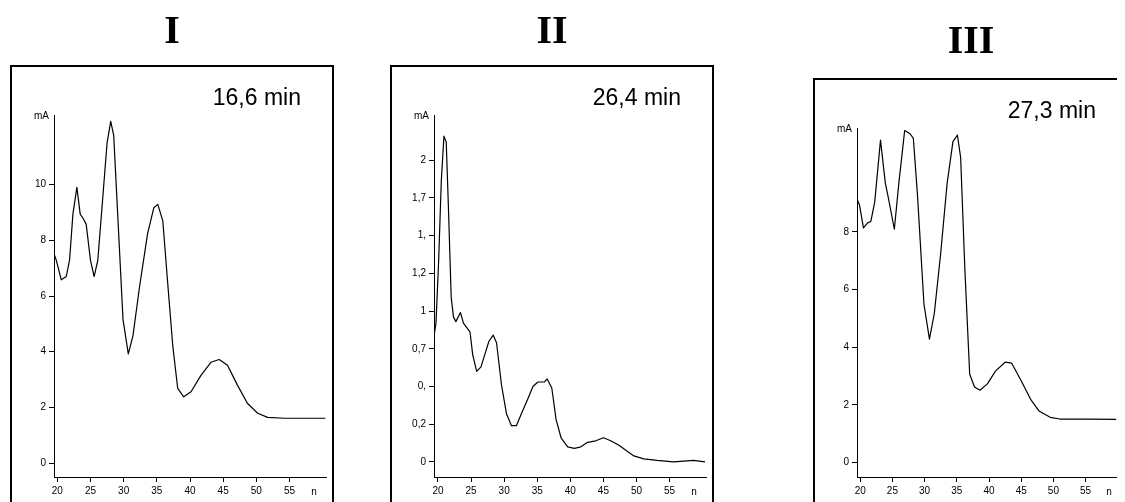 This screenshot has height=502, width=1125. I want to click on y-tick-label: 1,2, so click(419, 273).